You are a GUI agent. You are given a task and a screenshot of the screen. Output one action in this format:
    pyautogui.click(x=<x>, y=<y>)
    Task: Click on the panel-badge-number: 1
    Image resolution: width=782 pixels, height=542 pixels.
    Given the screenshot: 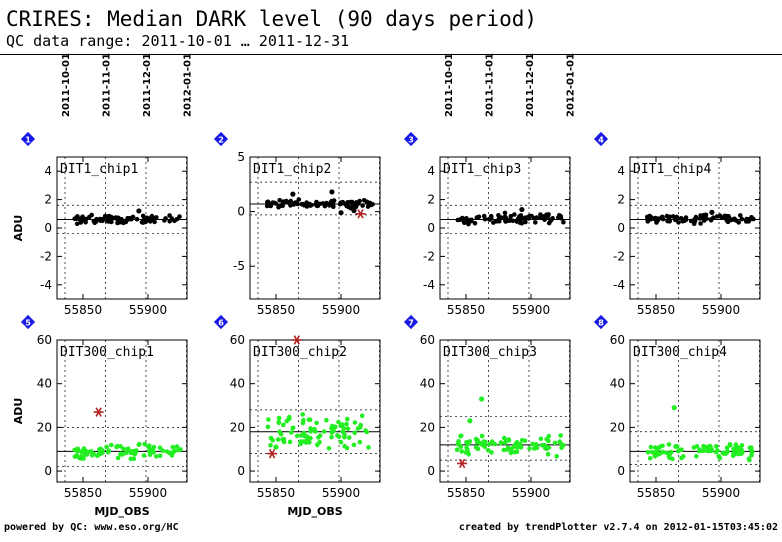 What is the action you would take?
    pyautogui.click(x=28, y=140)
    